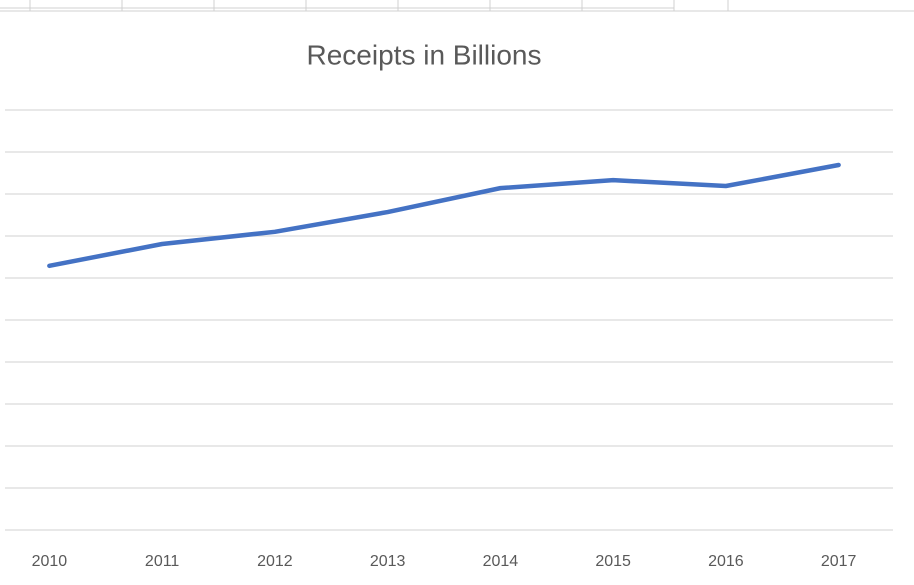 This screenshot has width=914, height=585. I want to click on x-tick-label: 2013, so click(388, 561).